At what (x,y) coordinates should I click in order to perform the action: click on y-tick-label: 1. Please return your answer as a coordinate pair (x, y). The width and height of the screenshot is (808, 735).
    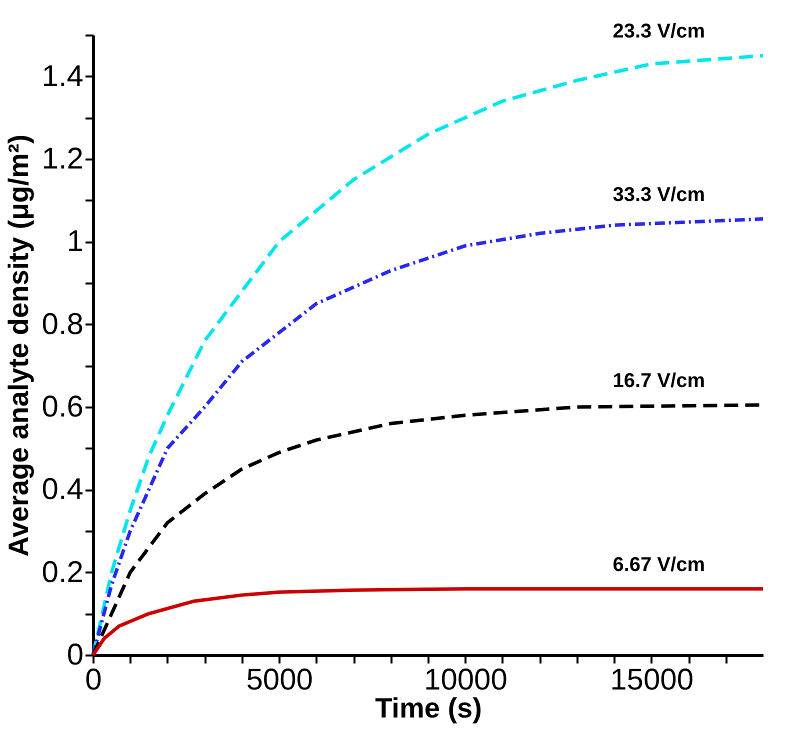
    Looking at the image, I should click on (75, 241).